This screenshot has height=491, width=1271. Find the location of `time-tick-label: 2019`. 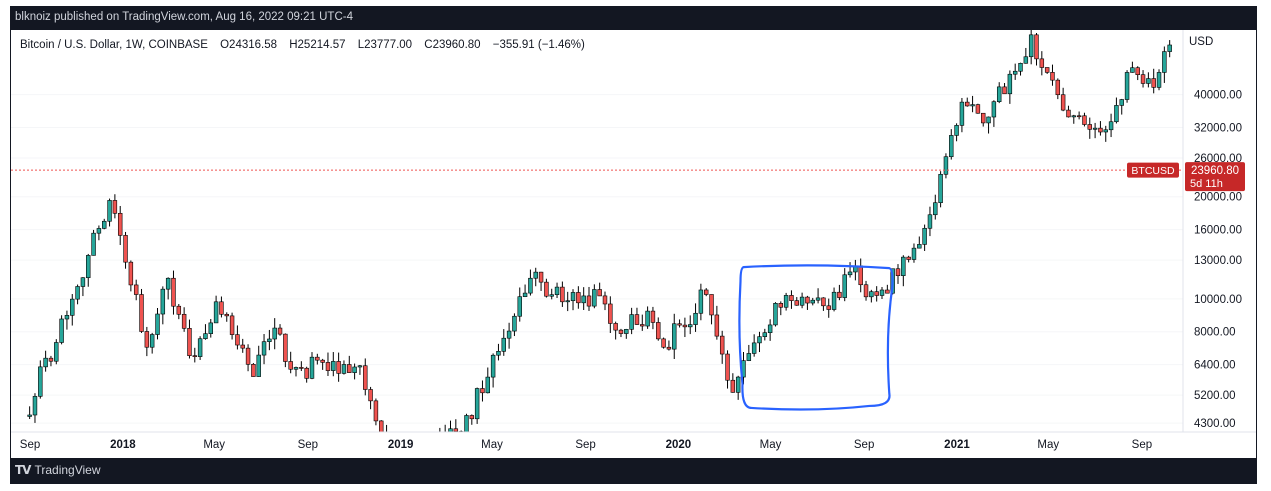

time-tick-label: 2019 is located at coordinates (401, 445).